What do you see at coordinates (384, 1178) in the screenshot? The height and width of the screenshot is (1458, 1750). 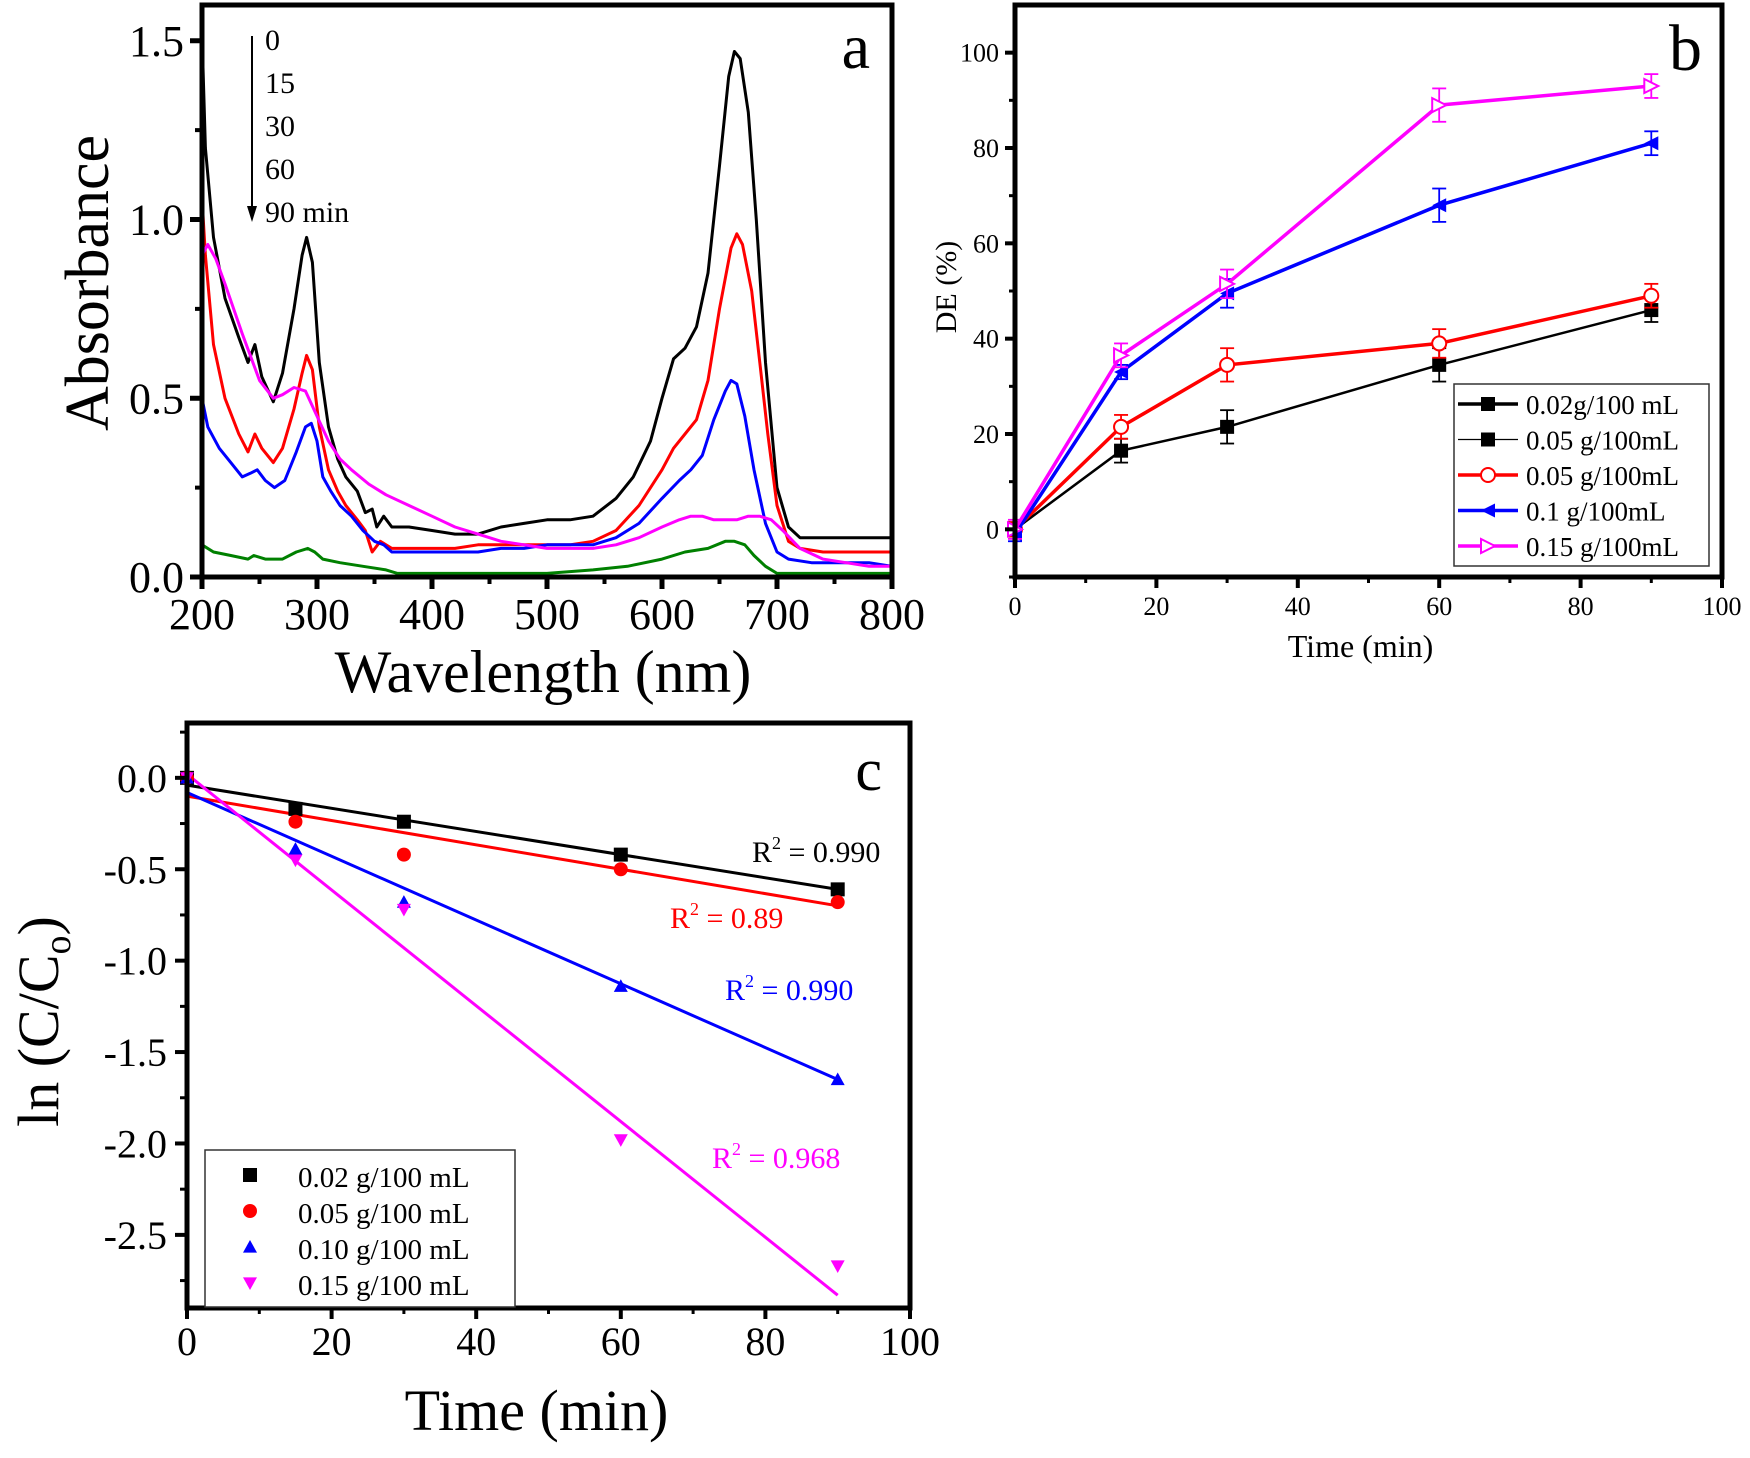 I see `legend-label: 0.02 g/100 mL` at bounding box center [384, 1178].